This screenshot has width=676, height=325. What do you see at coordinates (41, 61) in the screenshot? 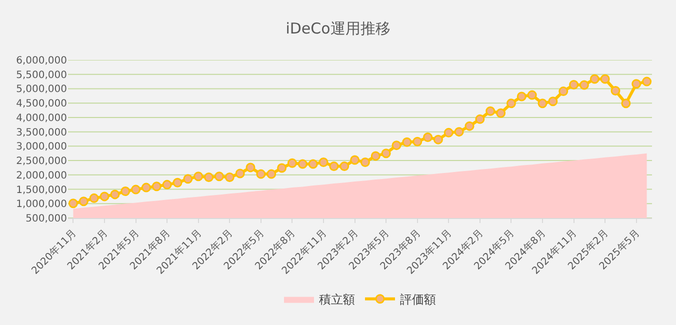
I see `y-tick-label: 6,000,000` at bounding box center [41, 61].